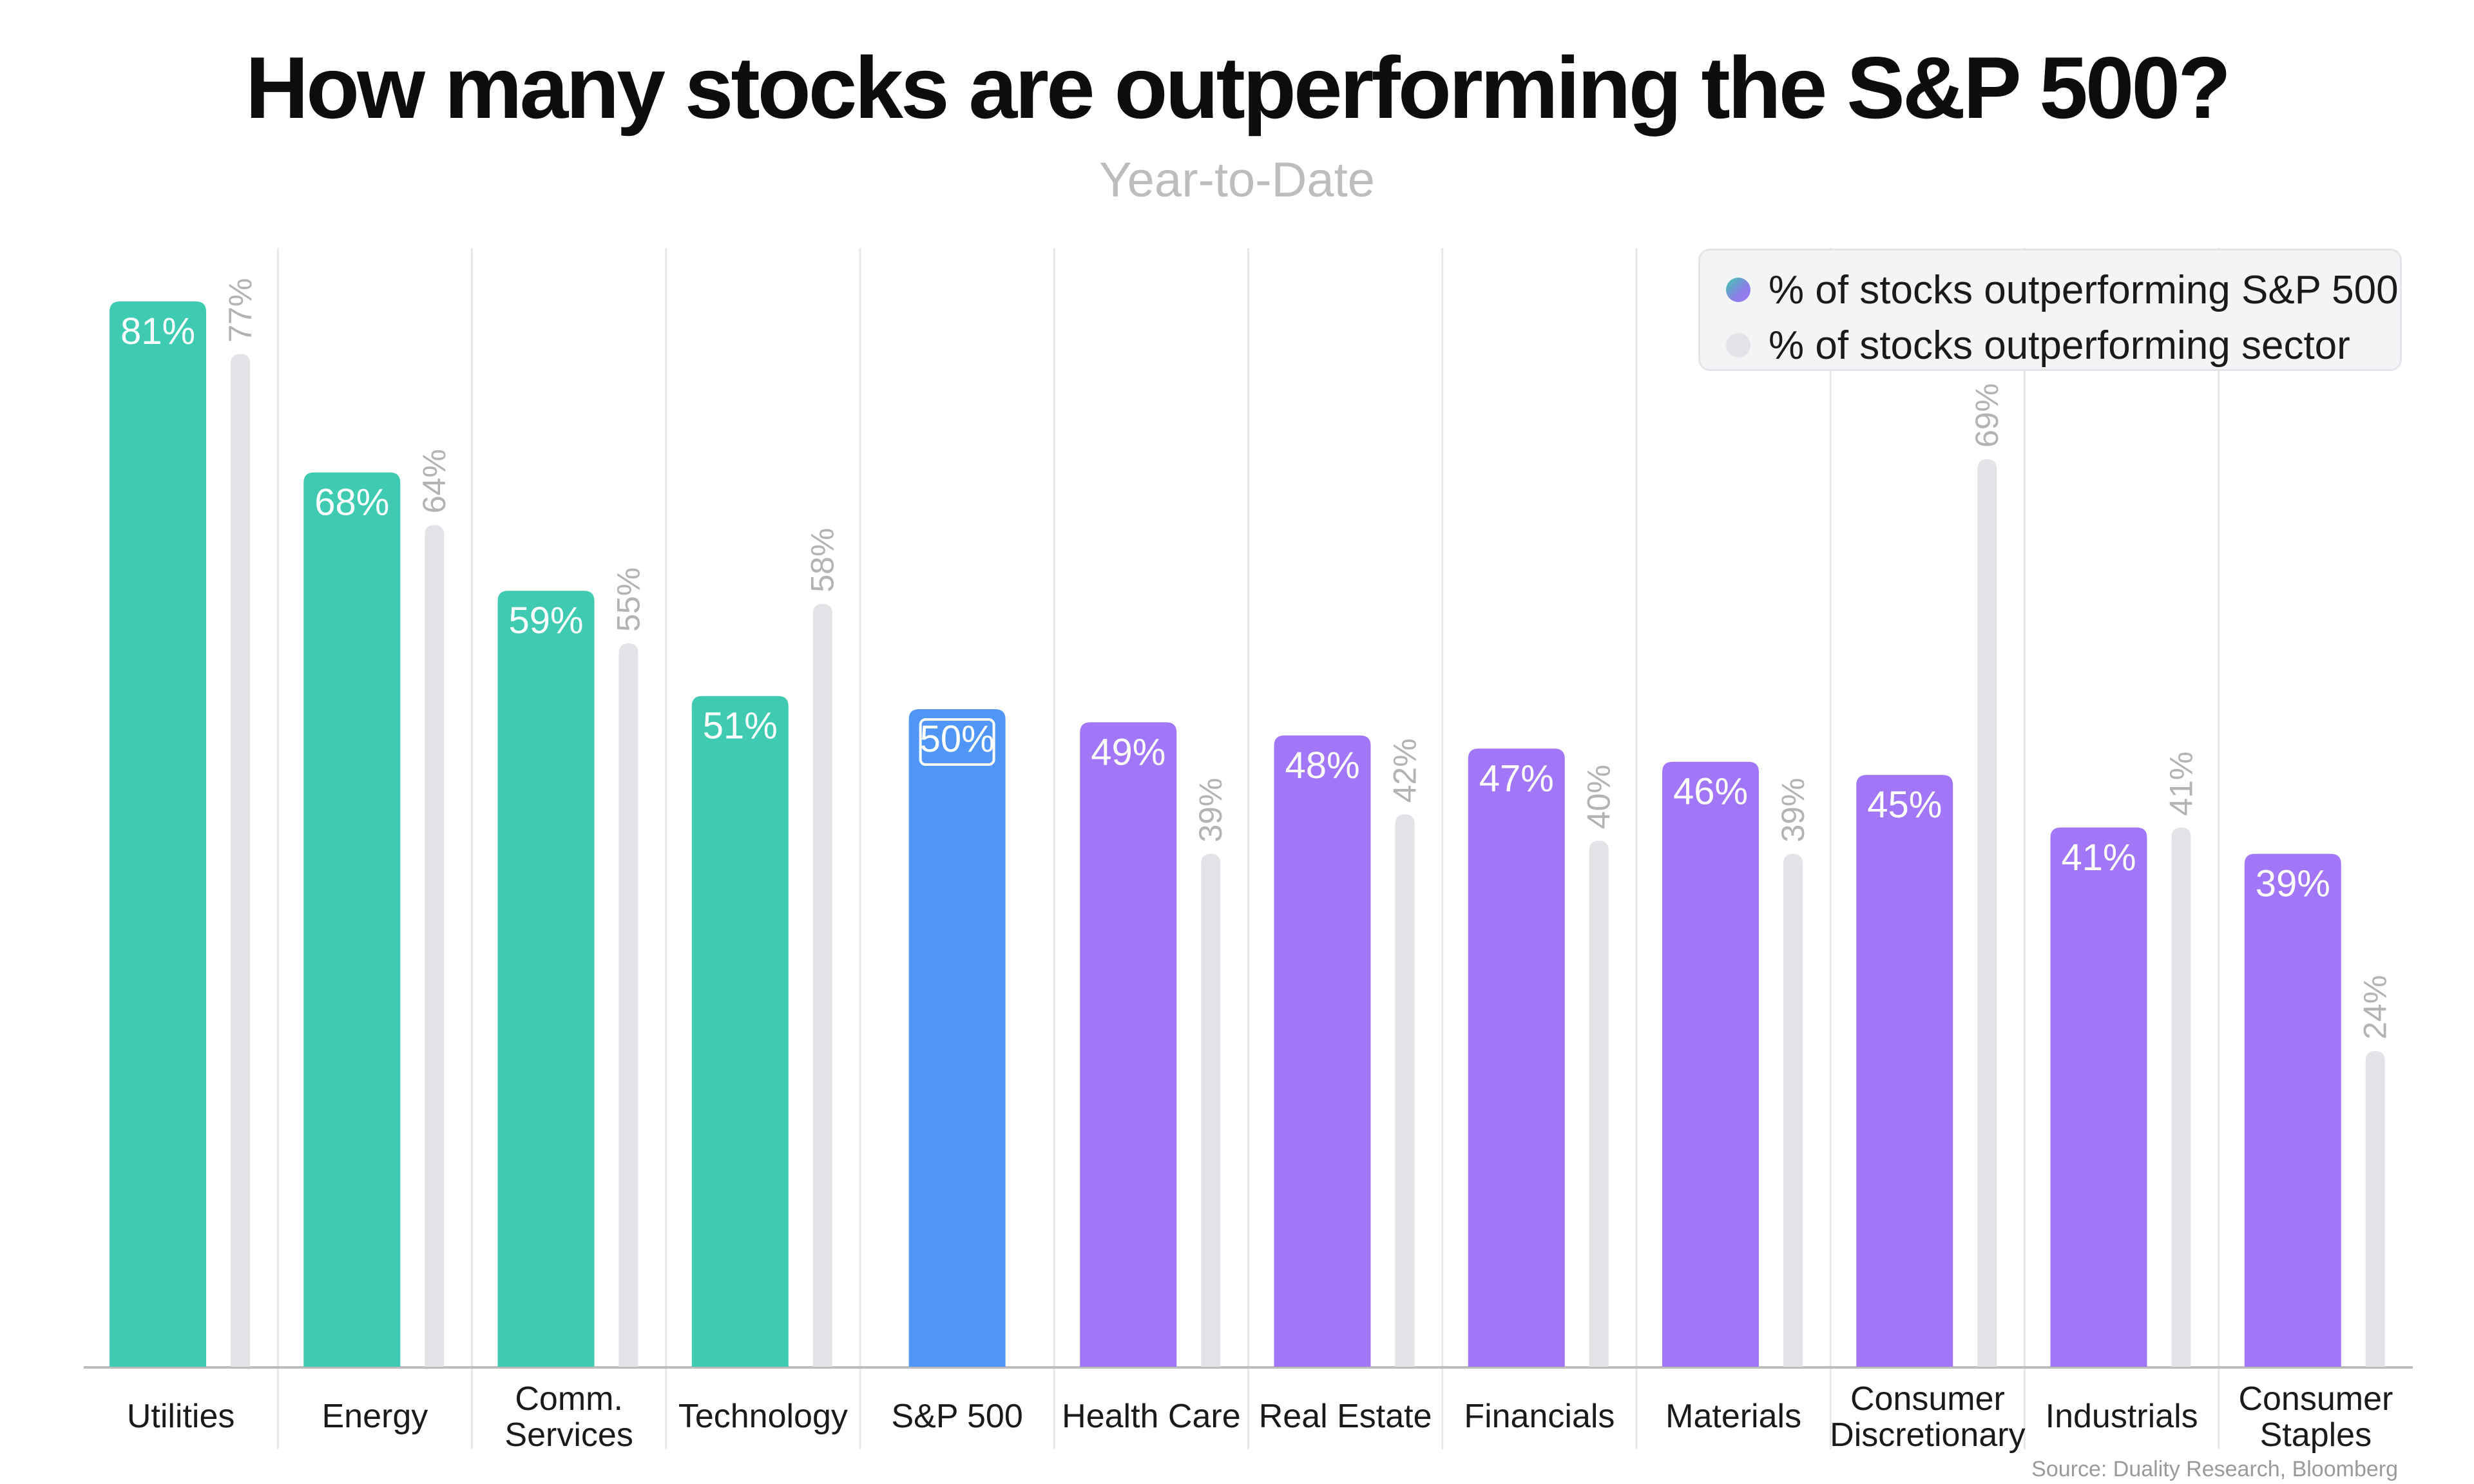 This screenshot has height=1484, width=2474. I want to click on category-label-consumer-discretionary: Consumer Discretionary, so click(1927, 1417).